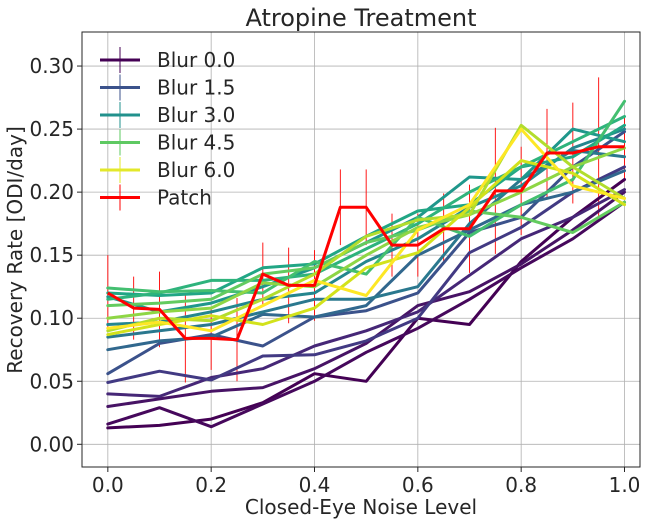 The width and height of the screenshot is (646, 528). I want to click on y-axis-label: Recovery Rate [ODI/day], so click(15, 249).